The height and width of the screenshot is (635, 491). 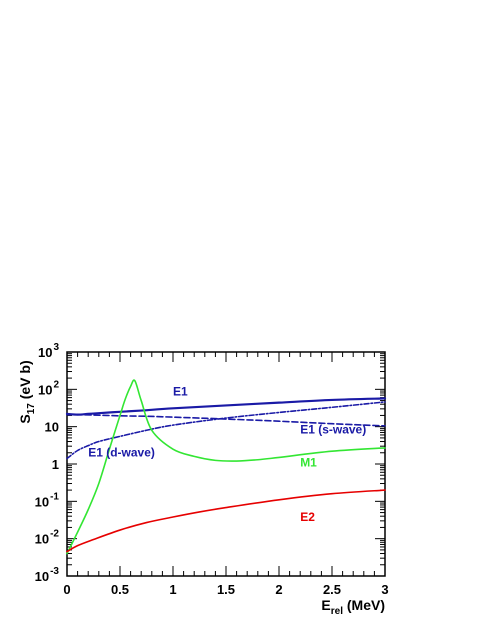 What do you see at coordinates (48, 388) in the screenshot?
I see `y-tick-label: 10²` at bounding box center [48, 388].